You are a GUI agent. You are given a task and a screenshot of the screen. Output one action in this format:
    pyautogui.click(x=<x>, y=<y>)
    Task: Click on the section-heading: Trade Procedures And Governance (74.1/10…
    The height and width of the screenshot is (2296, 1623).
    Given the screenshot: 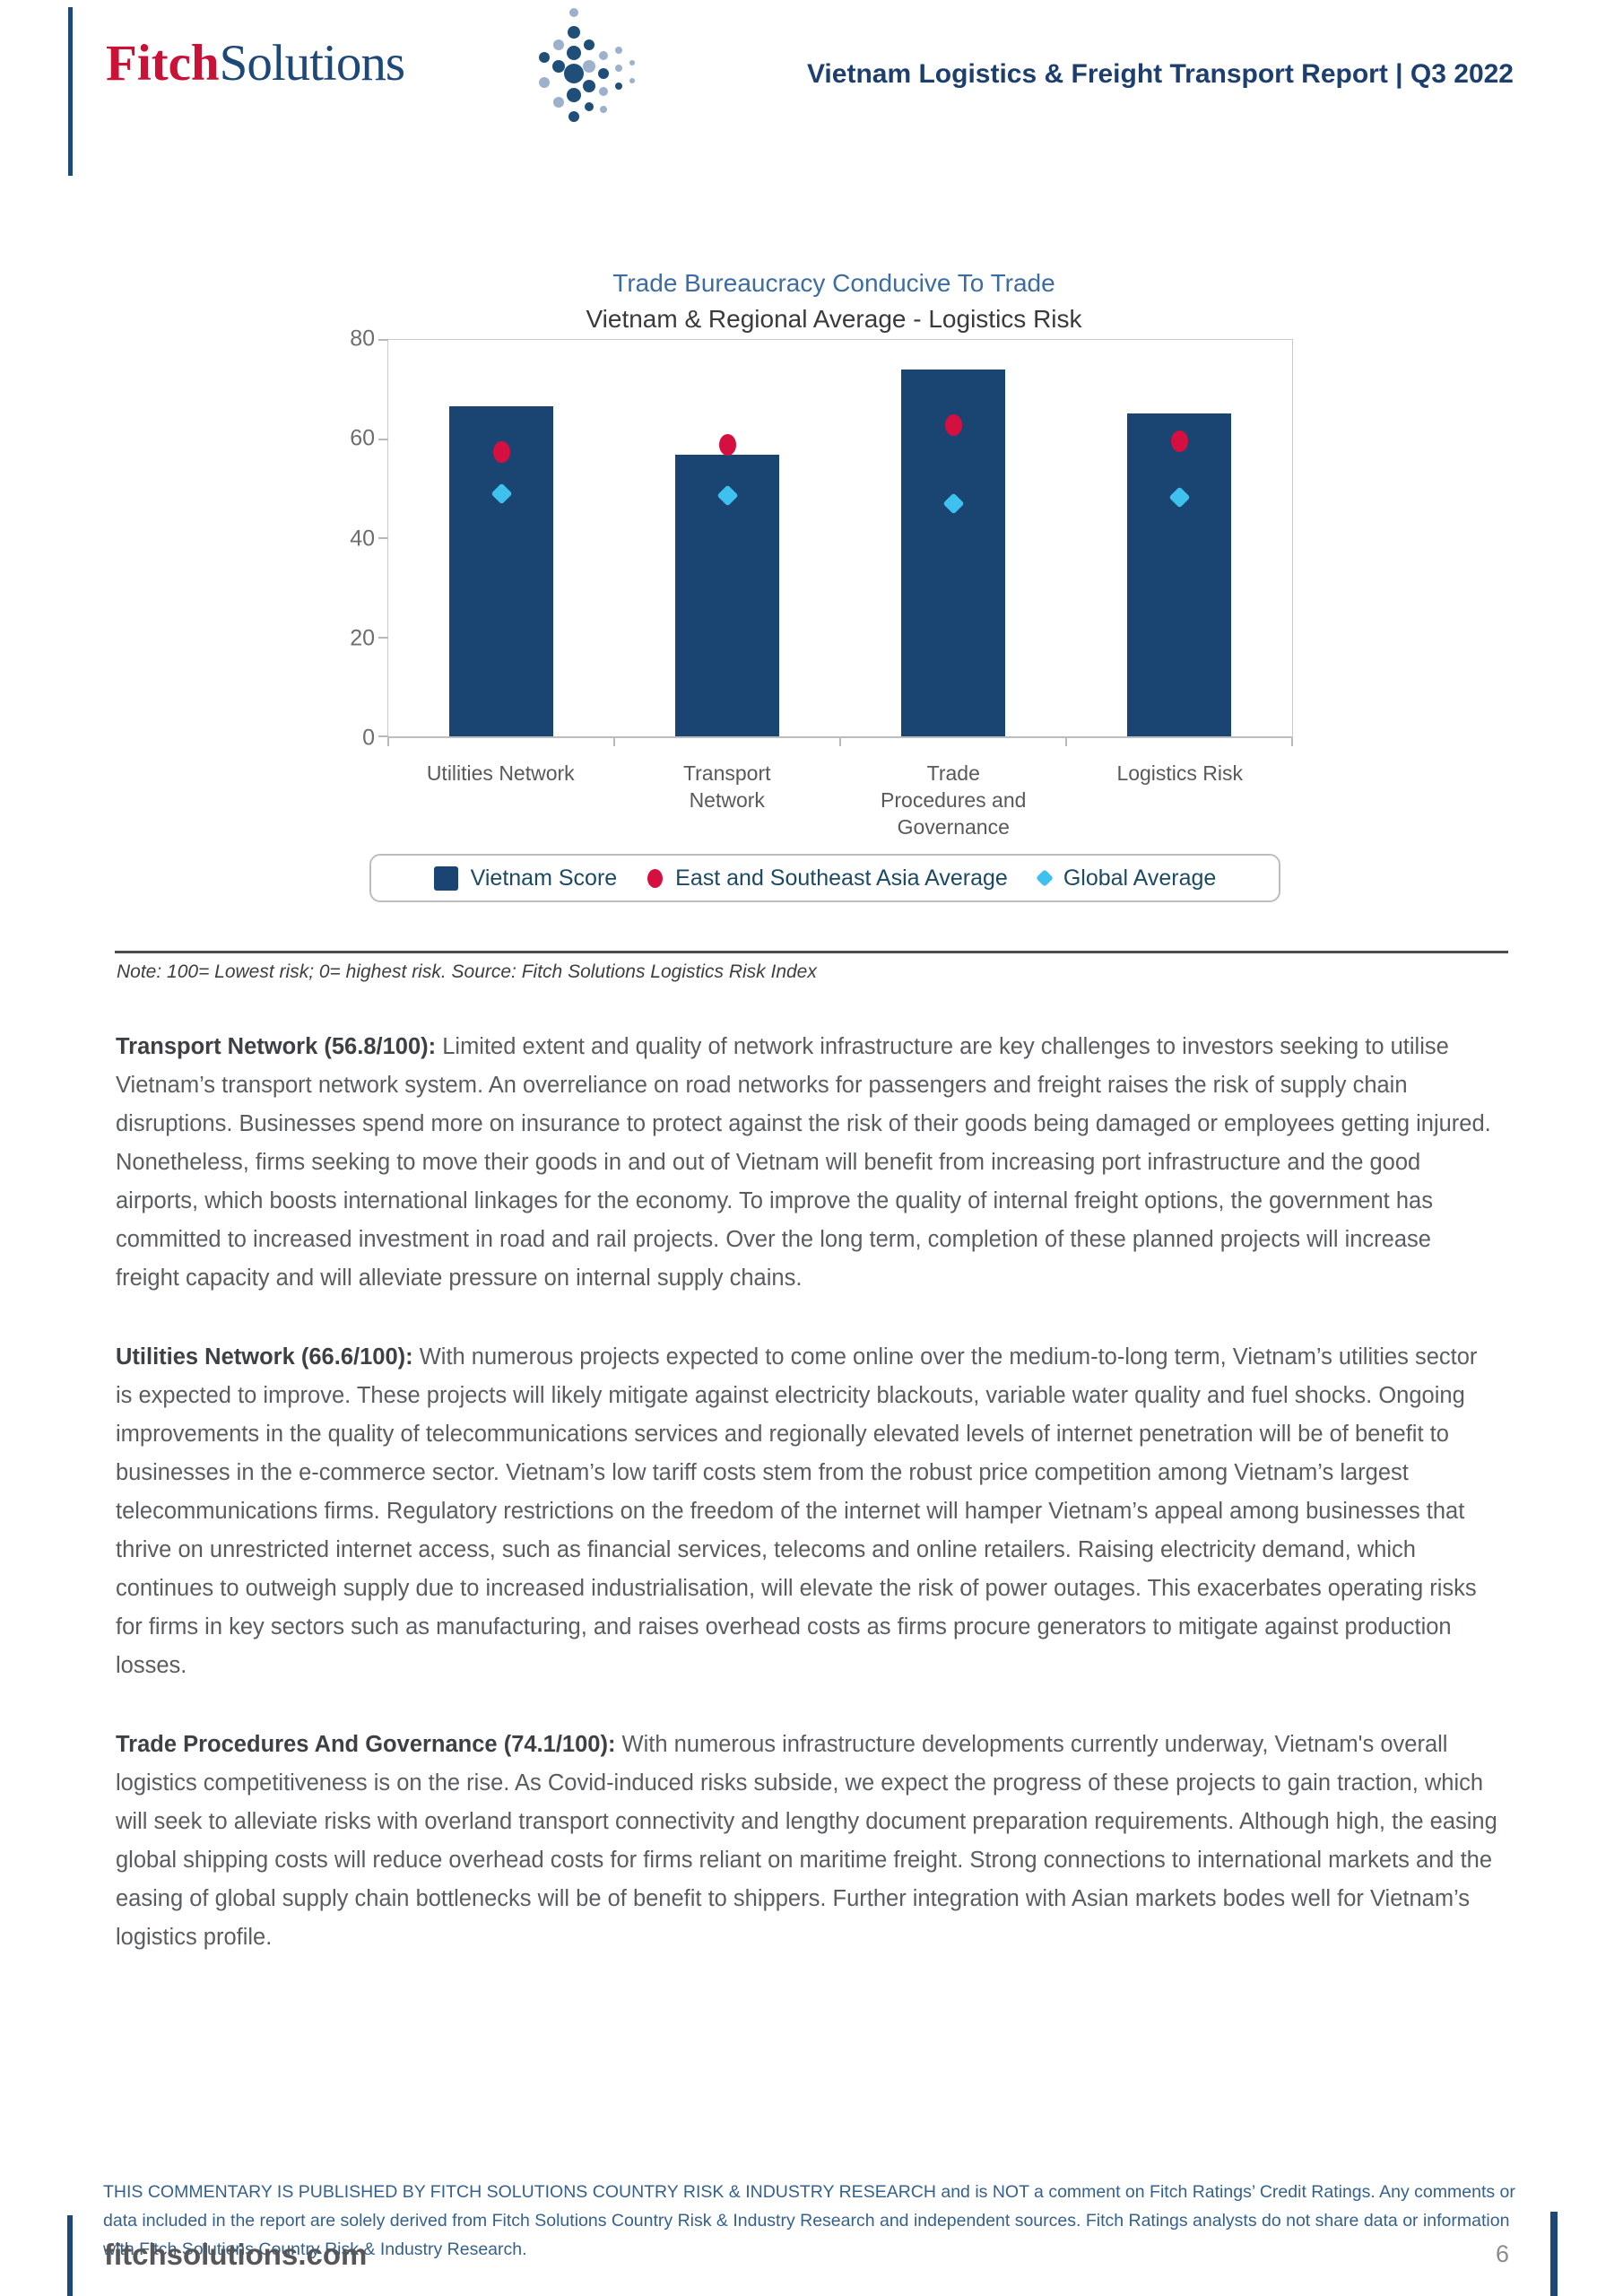 What is the action you would take?
    pyautogui.click(x=366, y=1744)
    